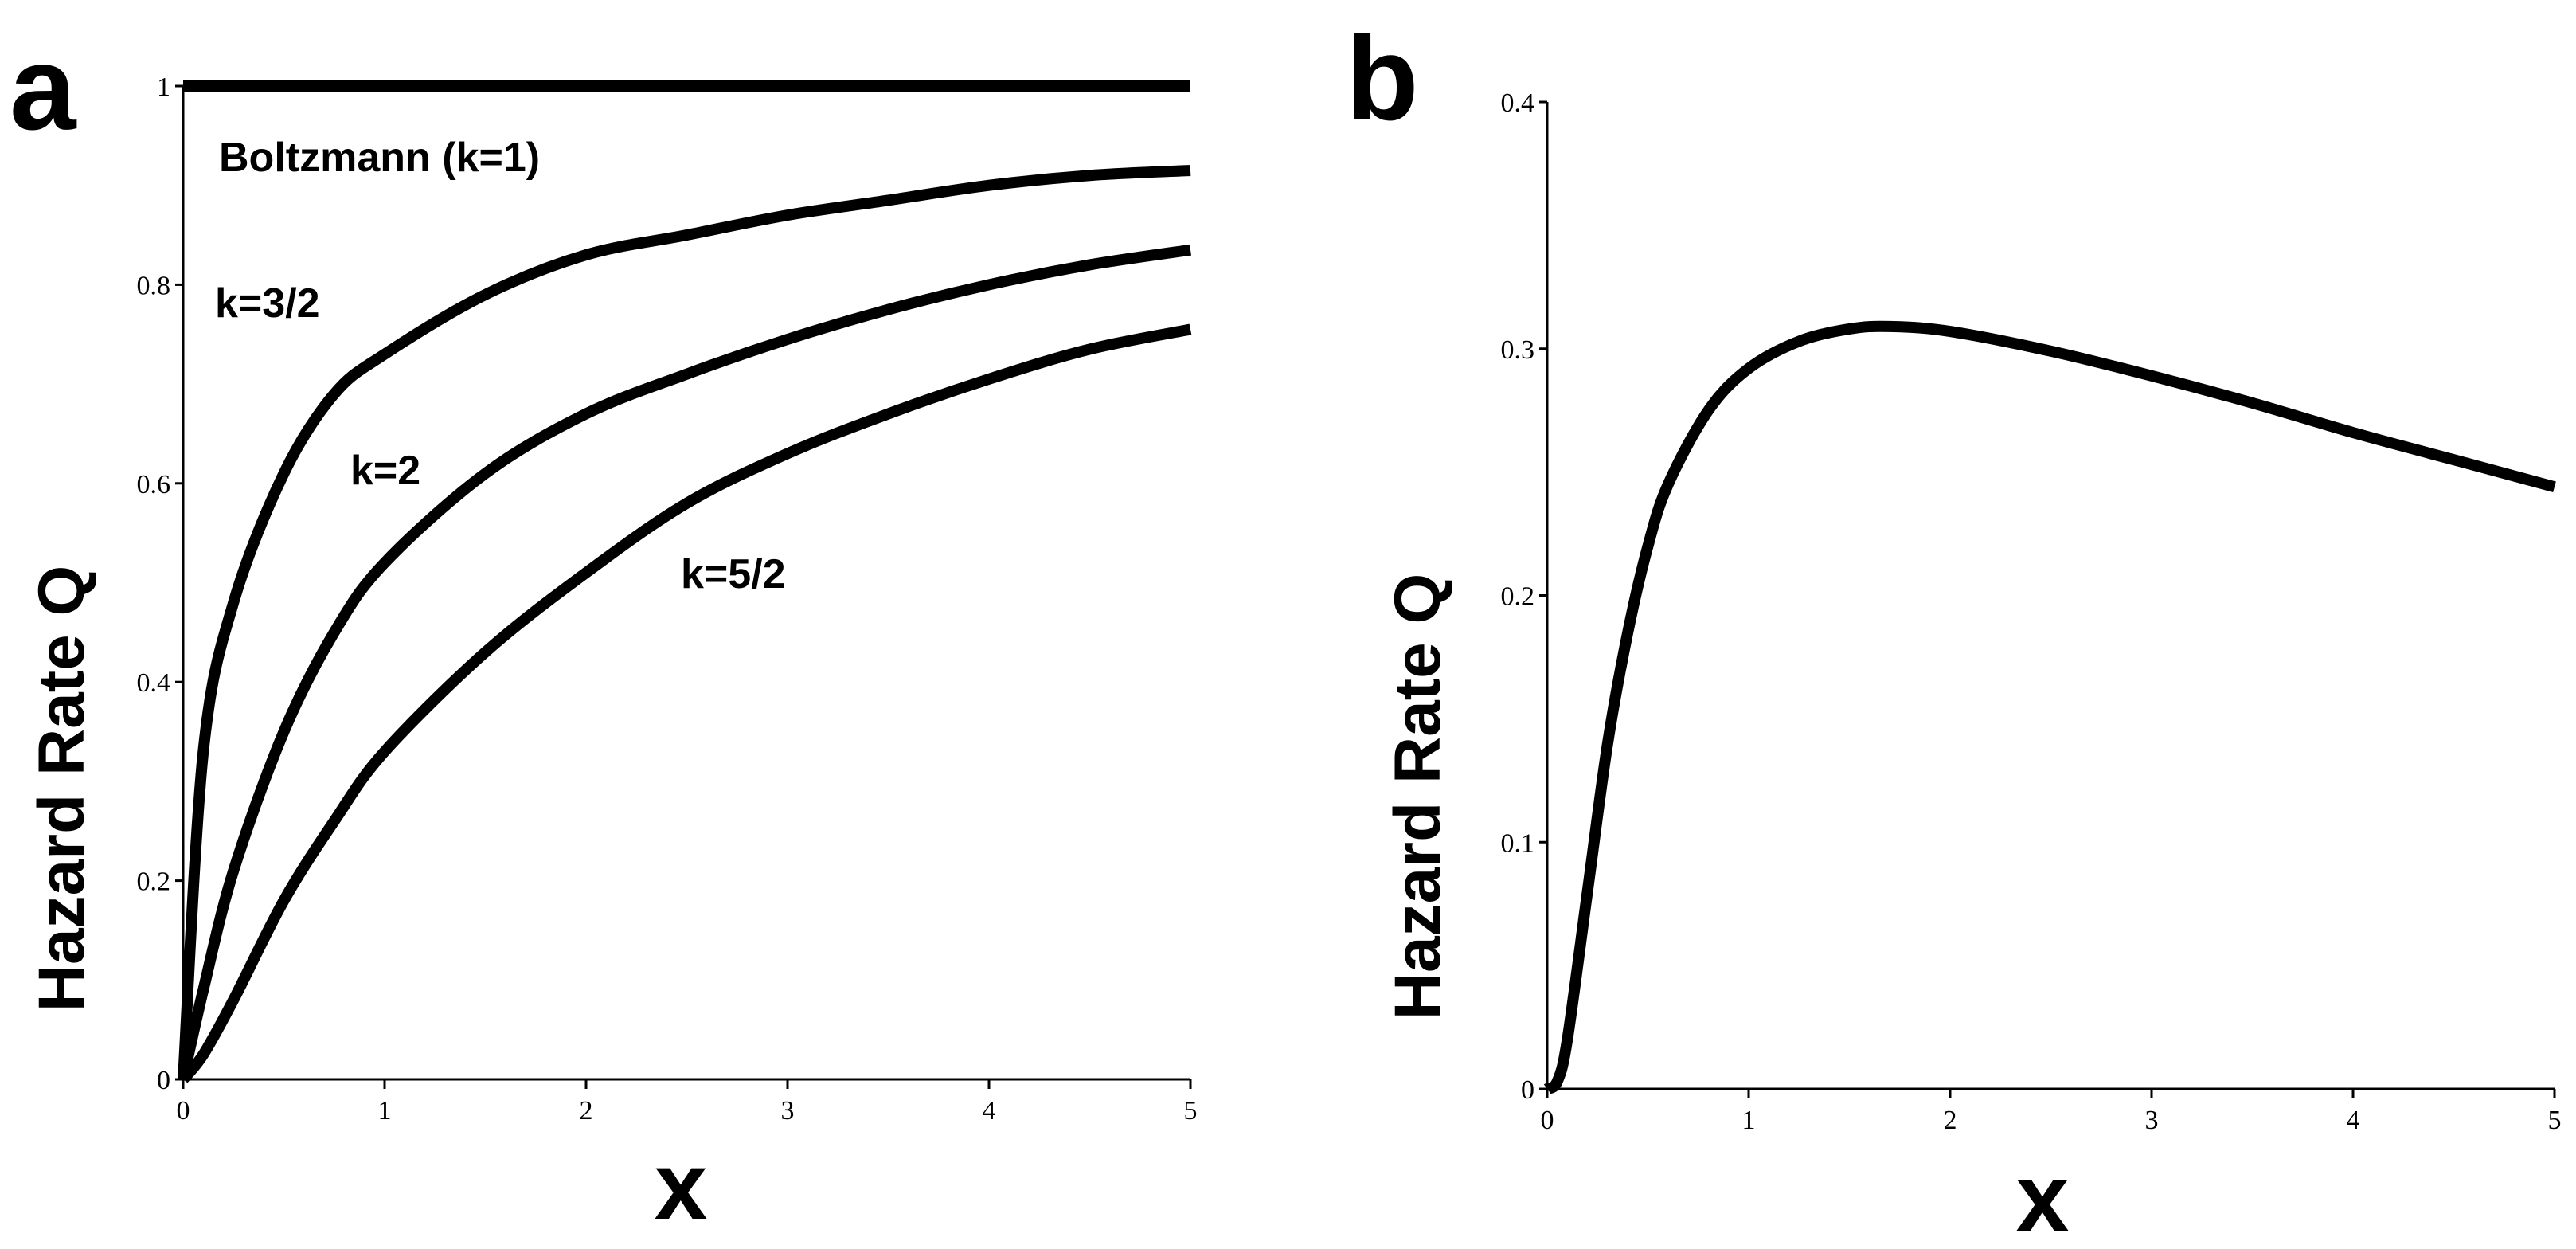 The image size is (2576, 1249). Describe the element at coordinates (2051, 1112) in the screenshot. I see `panel-b-x-ticks: 0 1 2 3 4 5` at that location.